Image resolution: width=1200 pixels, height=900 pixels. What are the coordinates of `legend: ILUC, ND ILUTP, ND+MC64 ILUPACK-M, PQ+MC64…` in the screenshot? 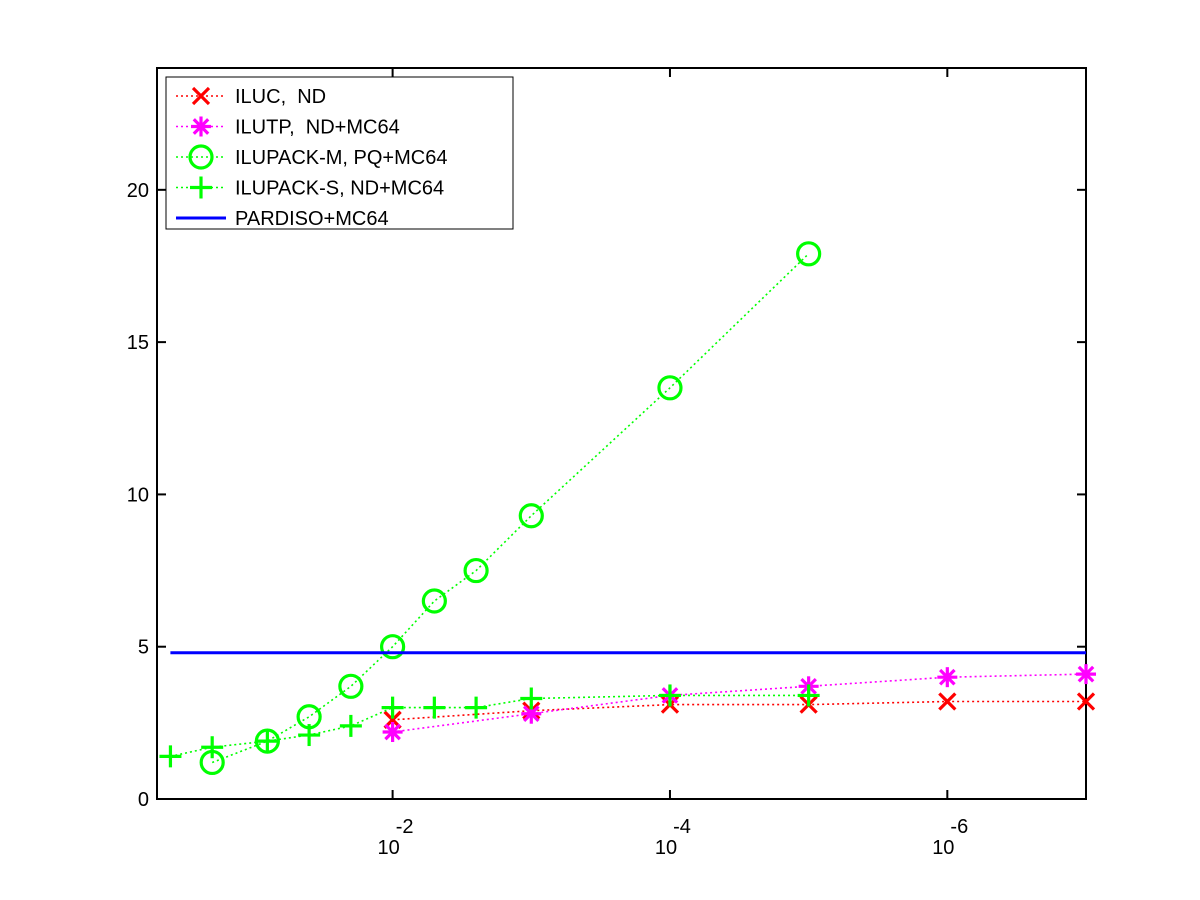 It's located at (339, 153).